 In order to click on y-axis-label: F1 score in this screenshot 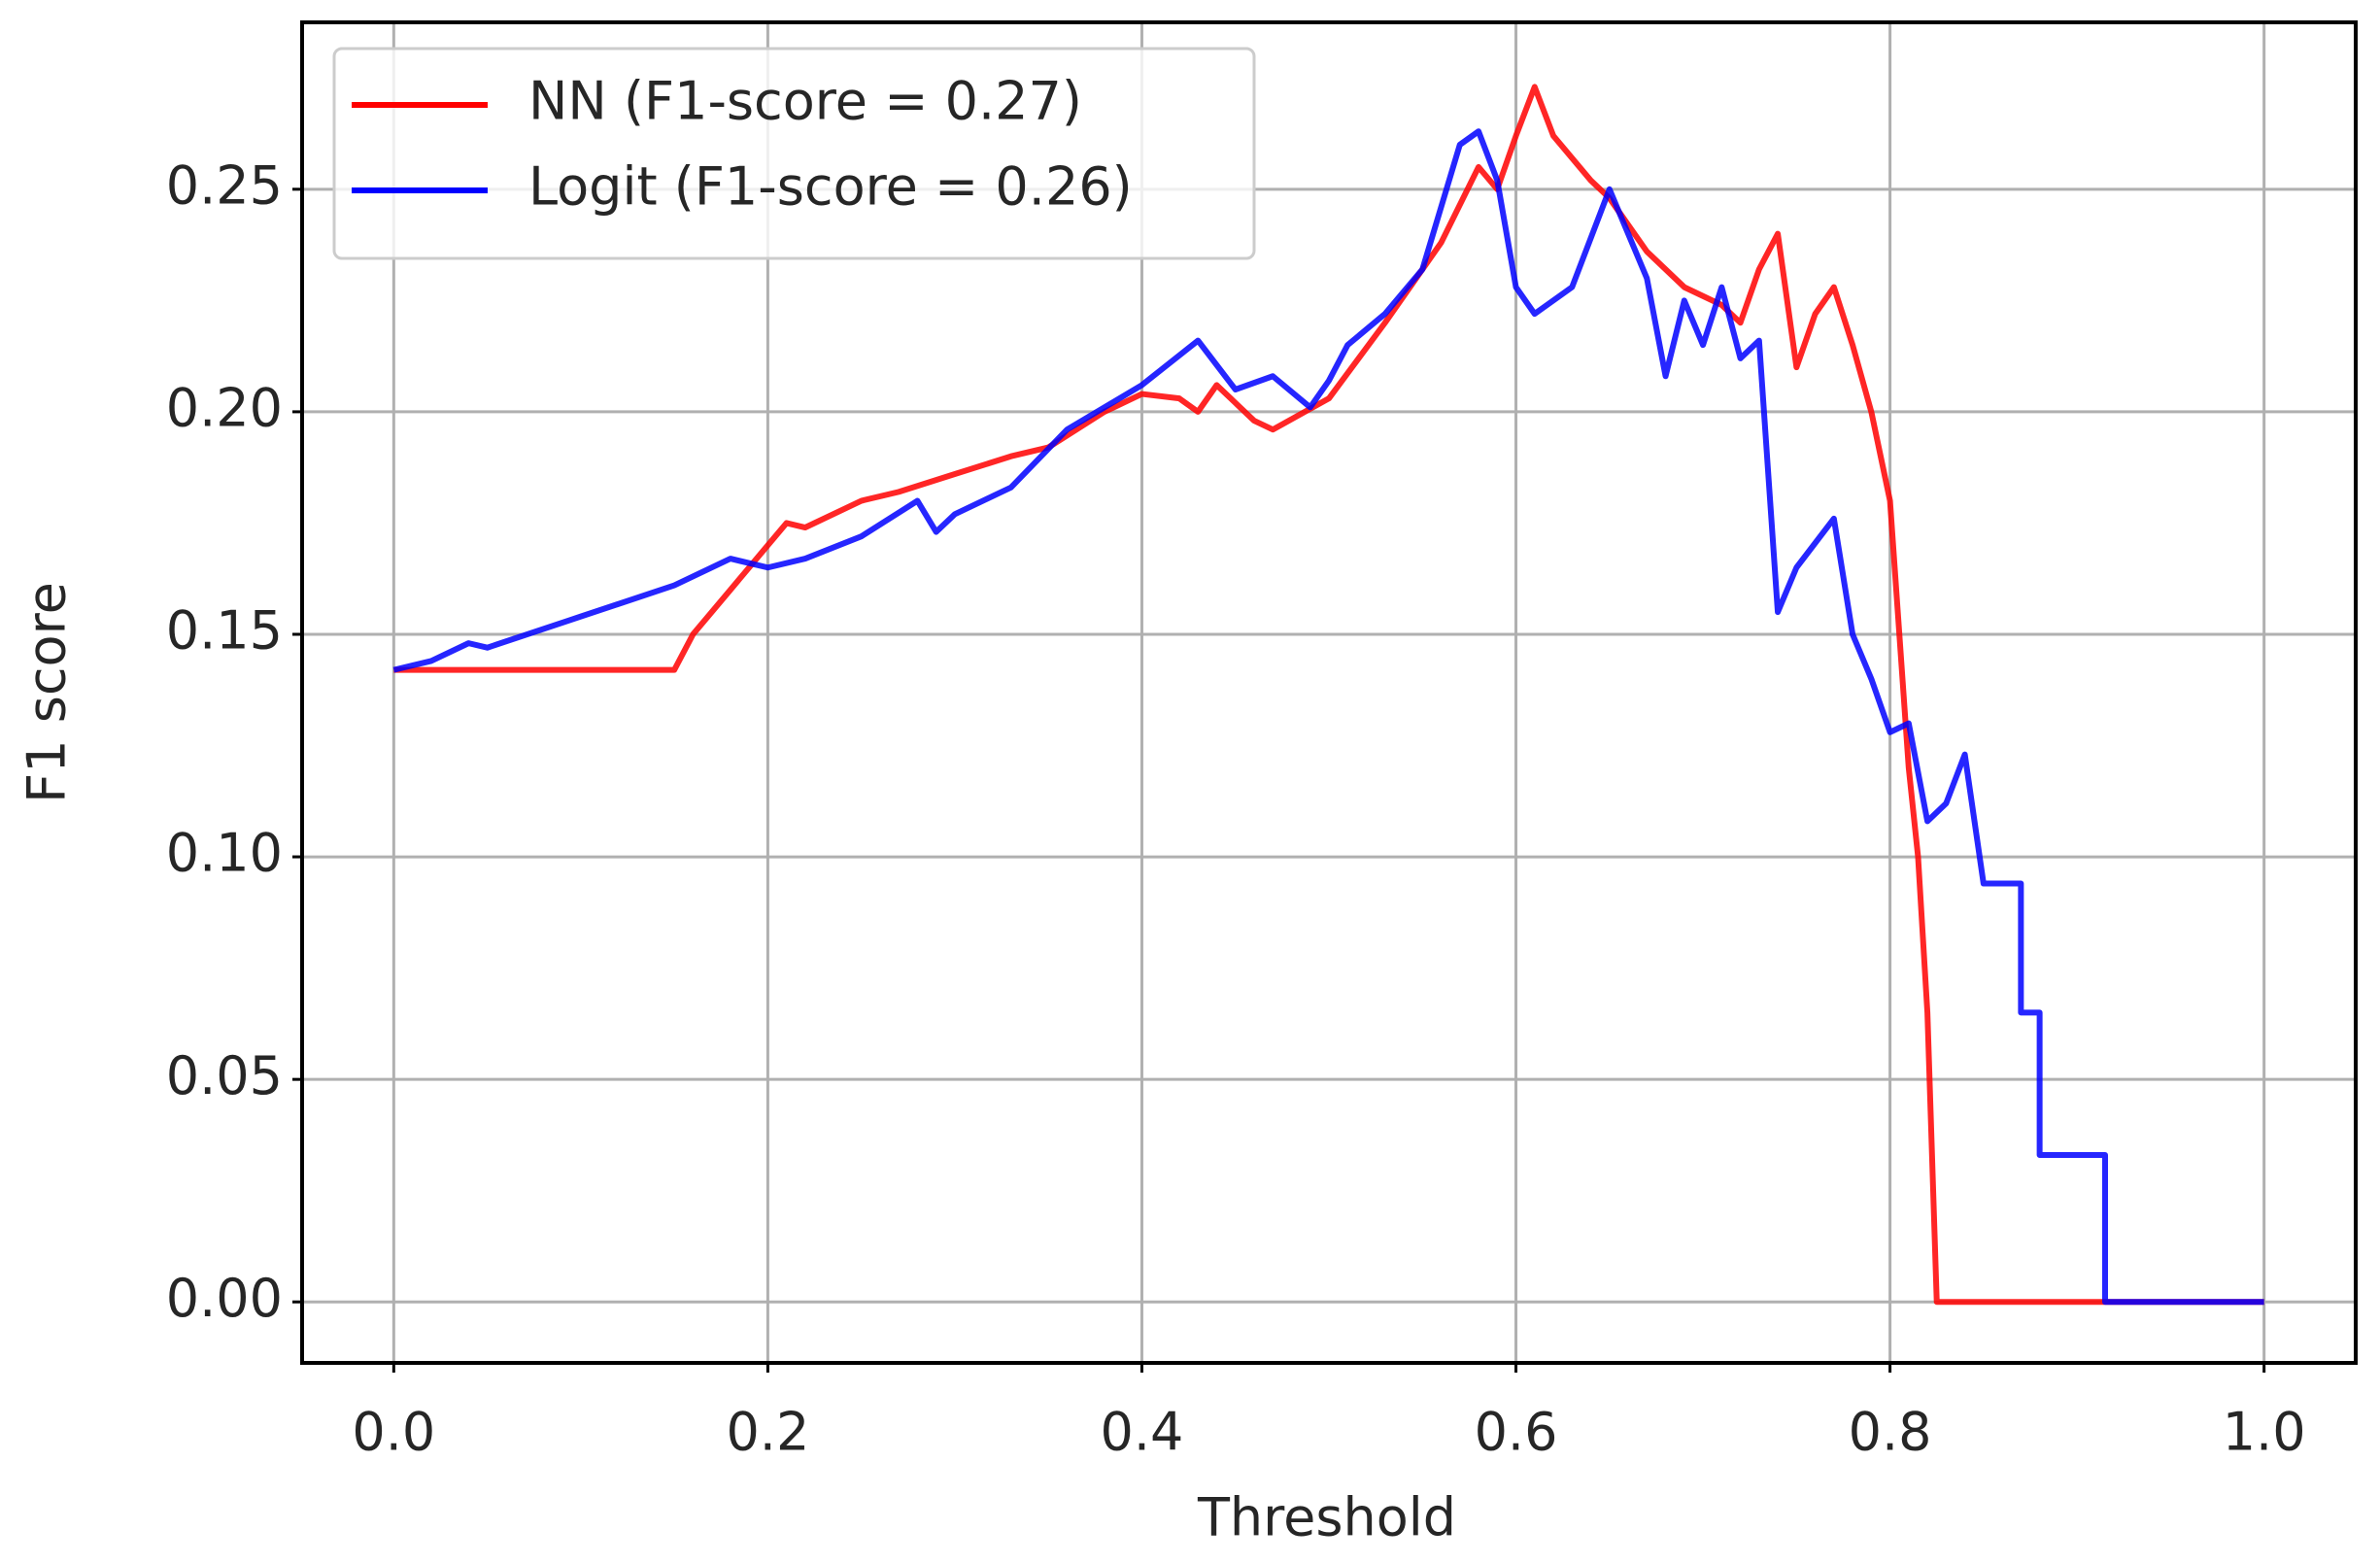, I will do `click(47, 692)`.